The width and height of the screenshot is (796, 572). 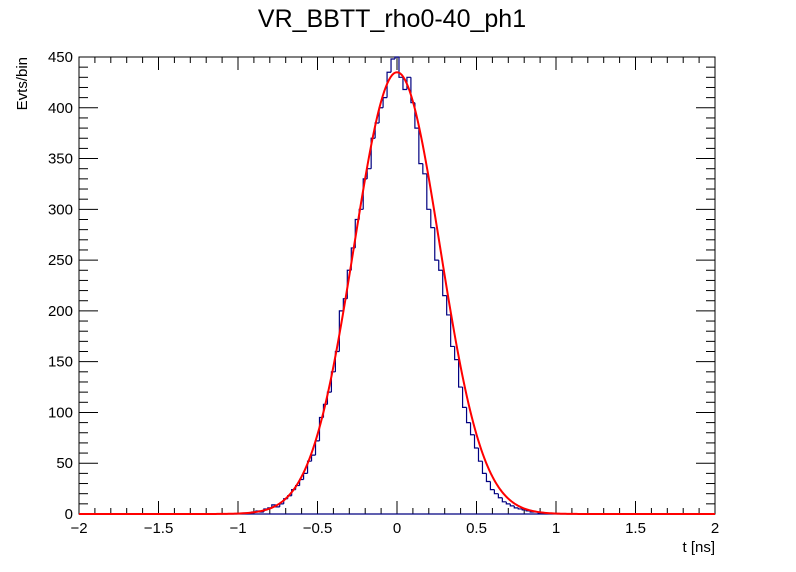 I want to click on y-tick-label: 350, so click(x=60, y=159).